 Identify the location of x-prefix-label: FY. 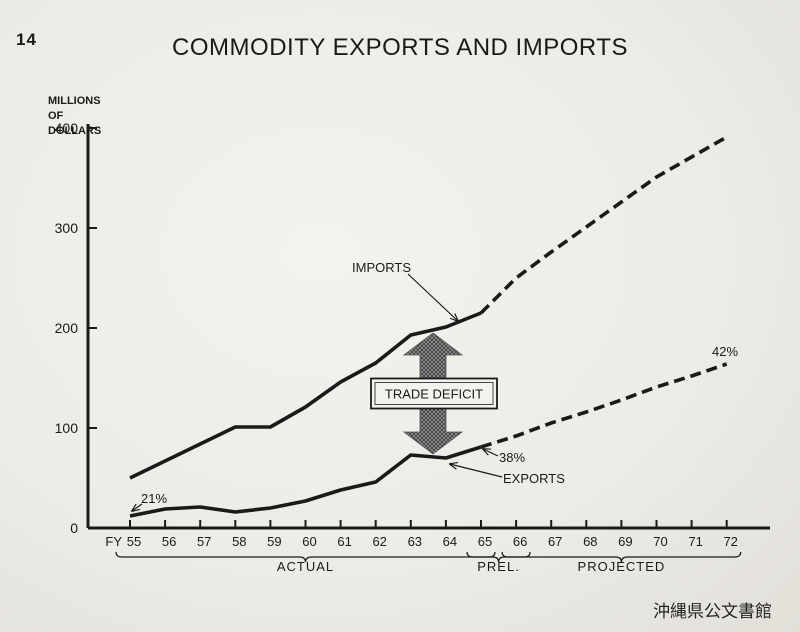
(113, 541).